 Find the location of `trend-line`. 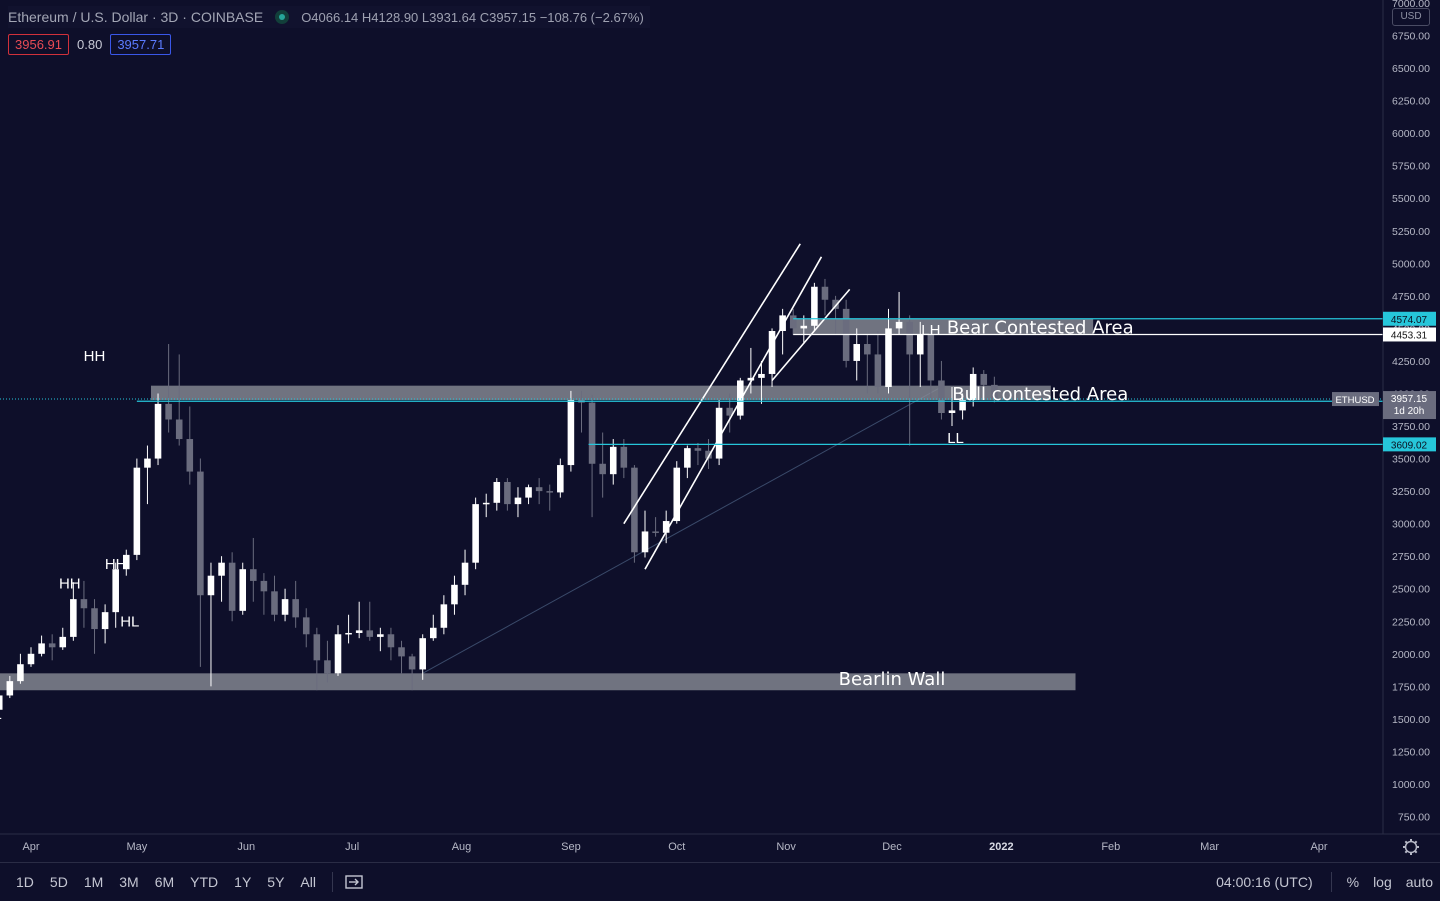

trend-line is located at coordinates (682, 530).